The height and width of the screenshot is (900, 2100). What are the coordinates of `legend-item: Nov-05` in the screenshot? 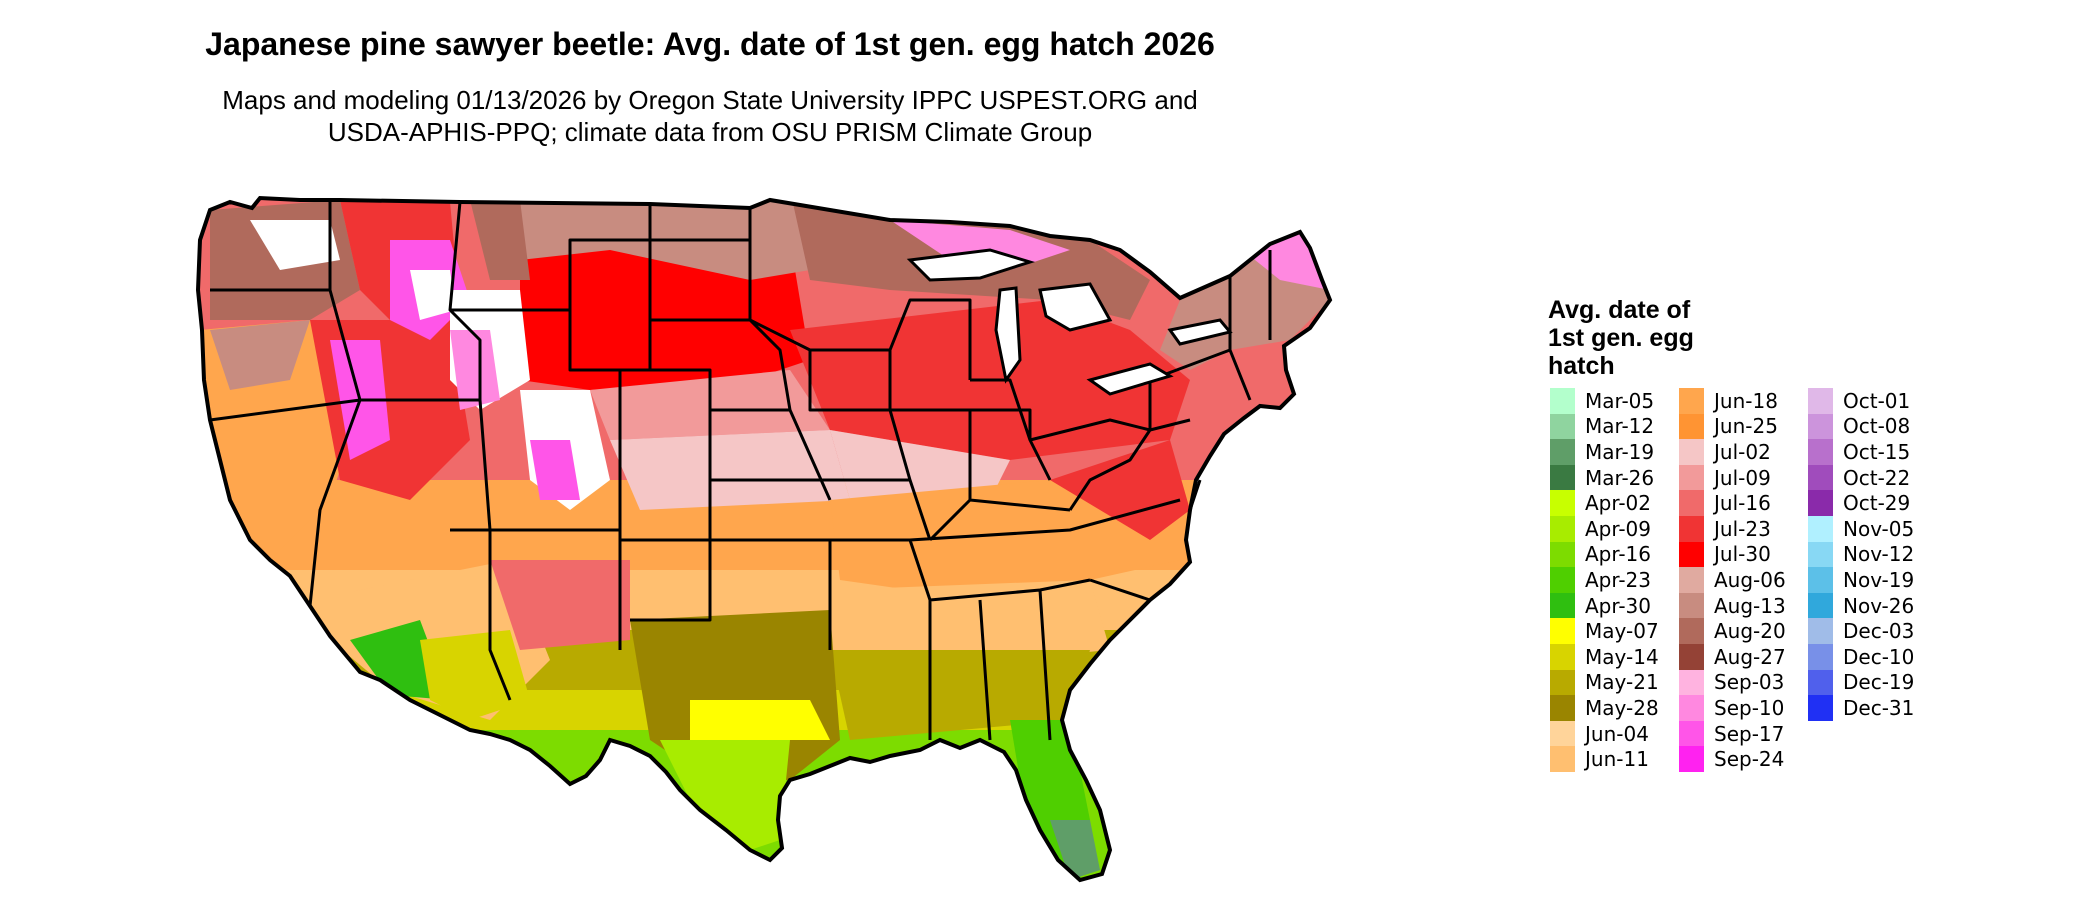 It's located at (1861, 528).